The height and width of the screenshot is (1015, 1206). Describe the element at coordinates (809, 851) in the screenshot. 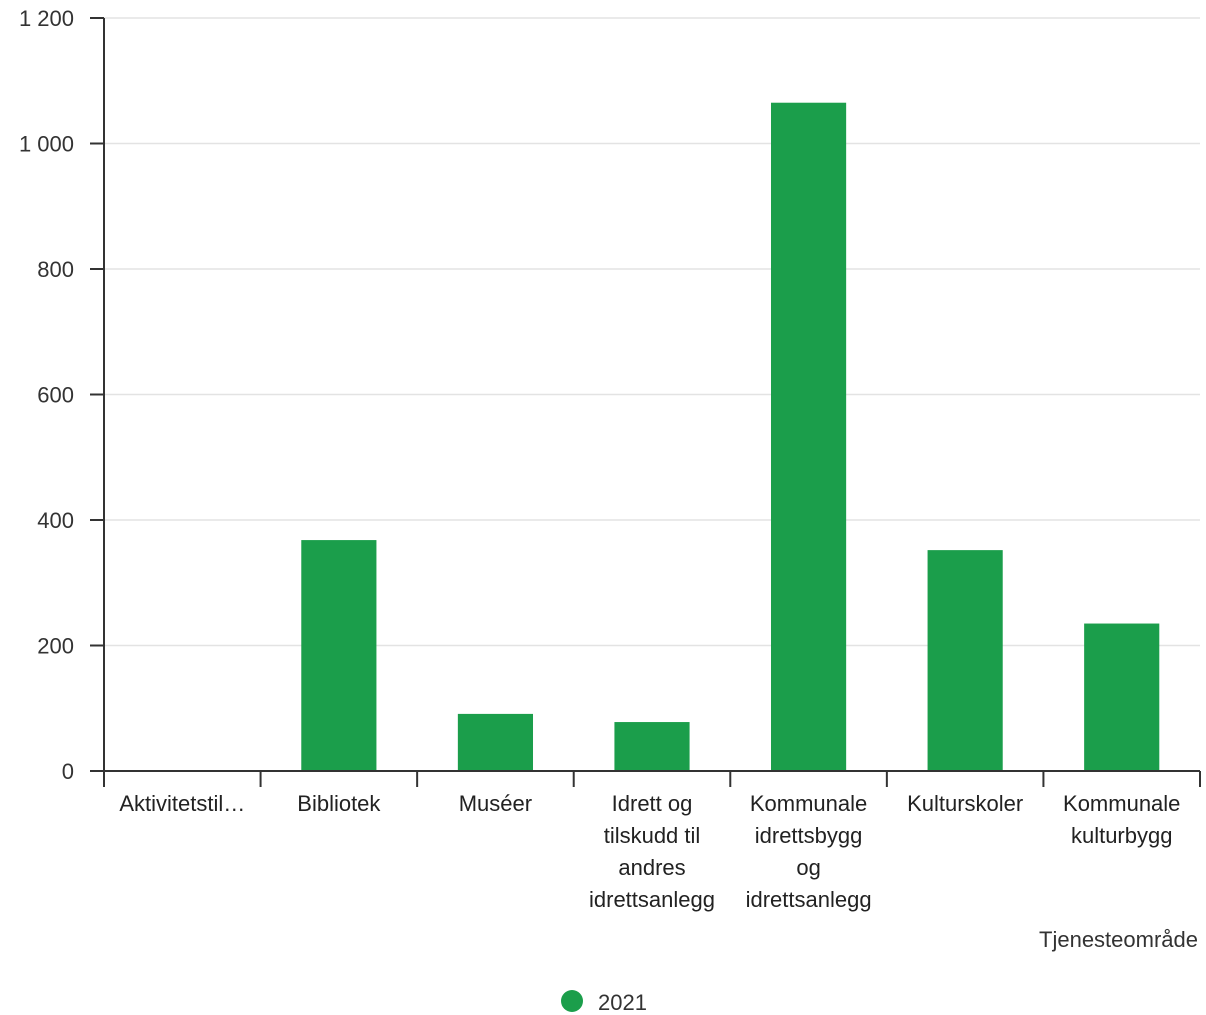

I see `x-tick-label: Kommunale idrettsbygg og idrettsanlegg` at that location.